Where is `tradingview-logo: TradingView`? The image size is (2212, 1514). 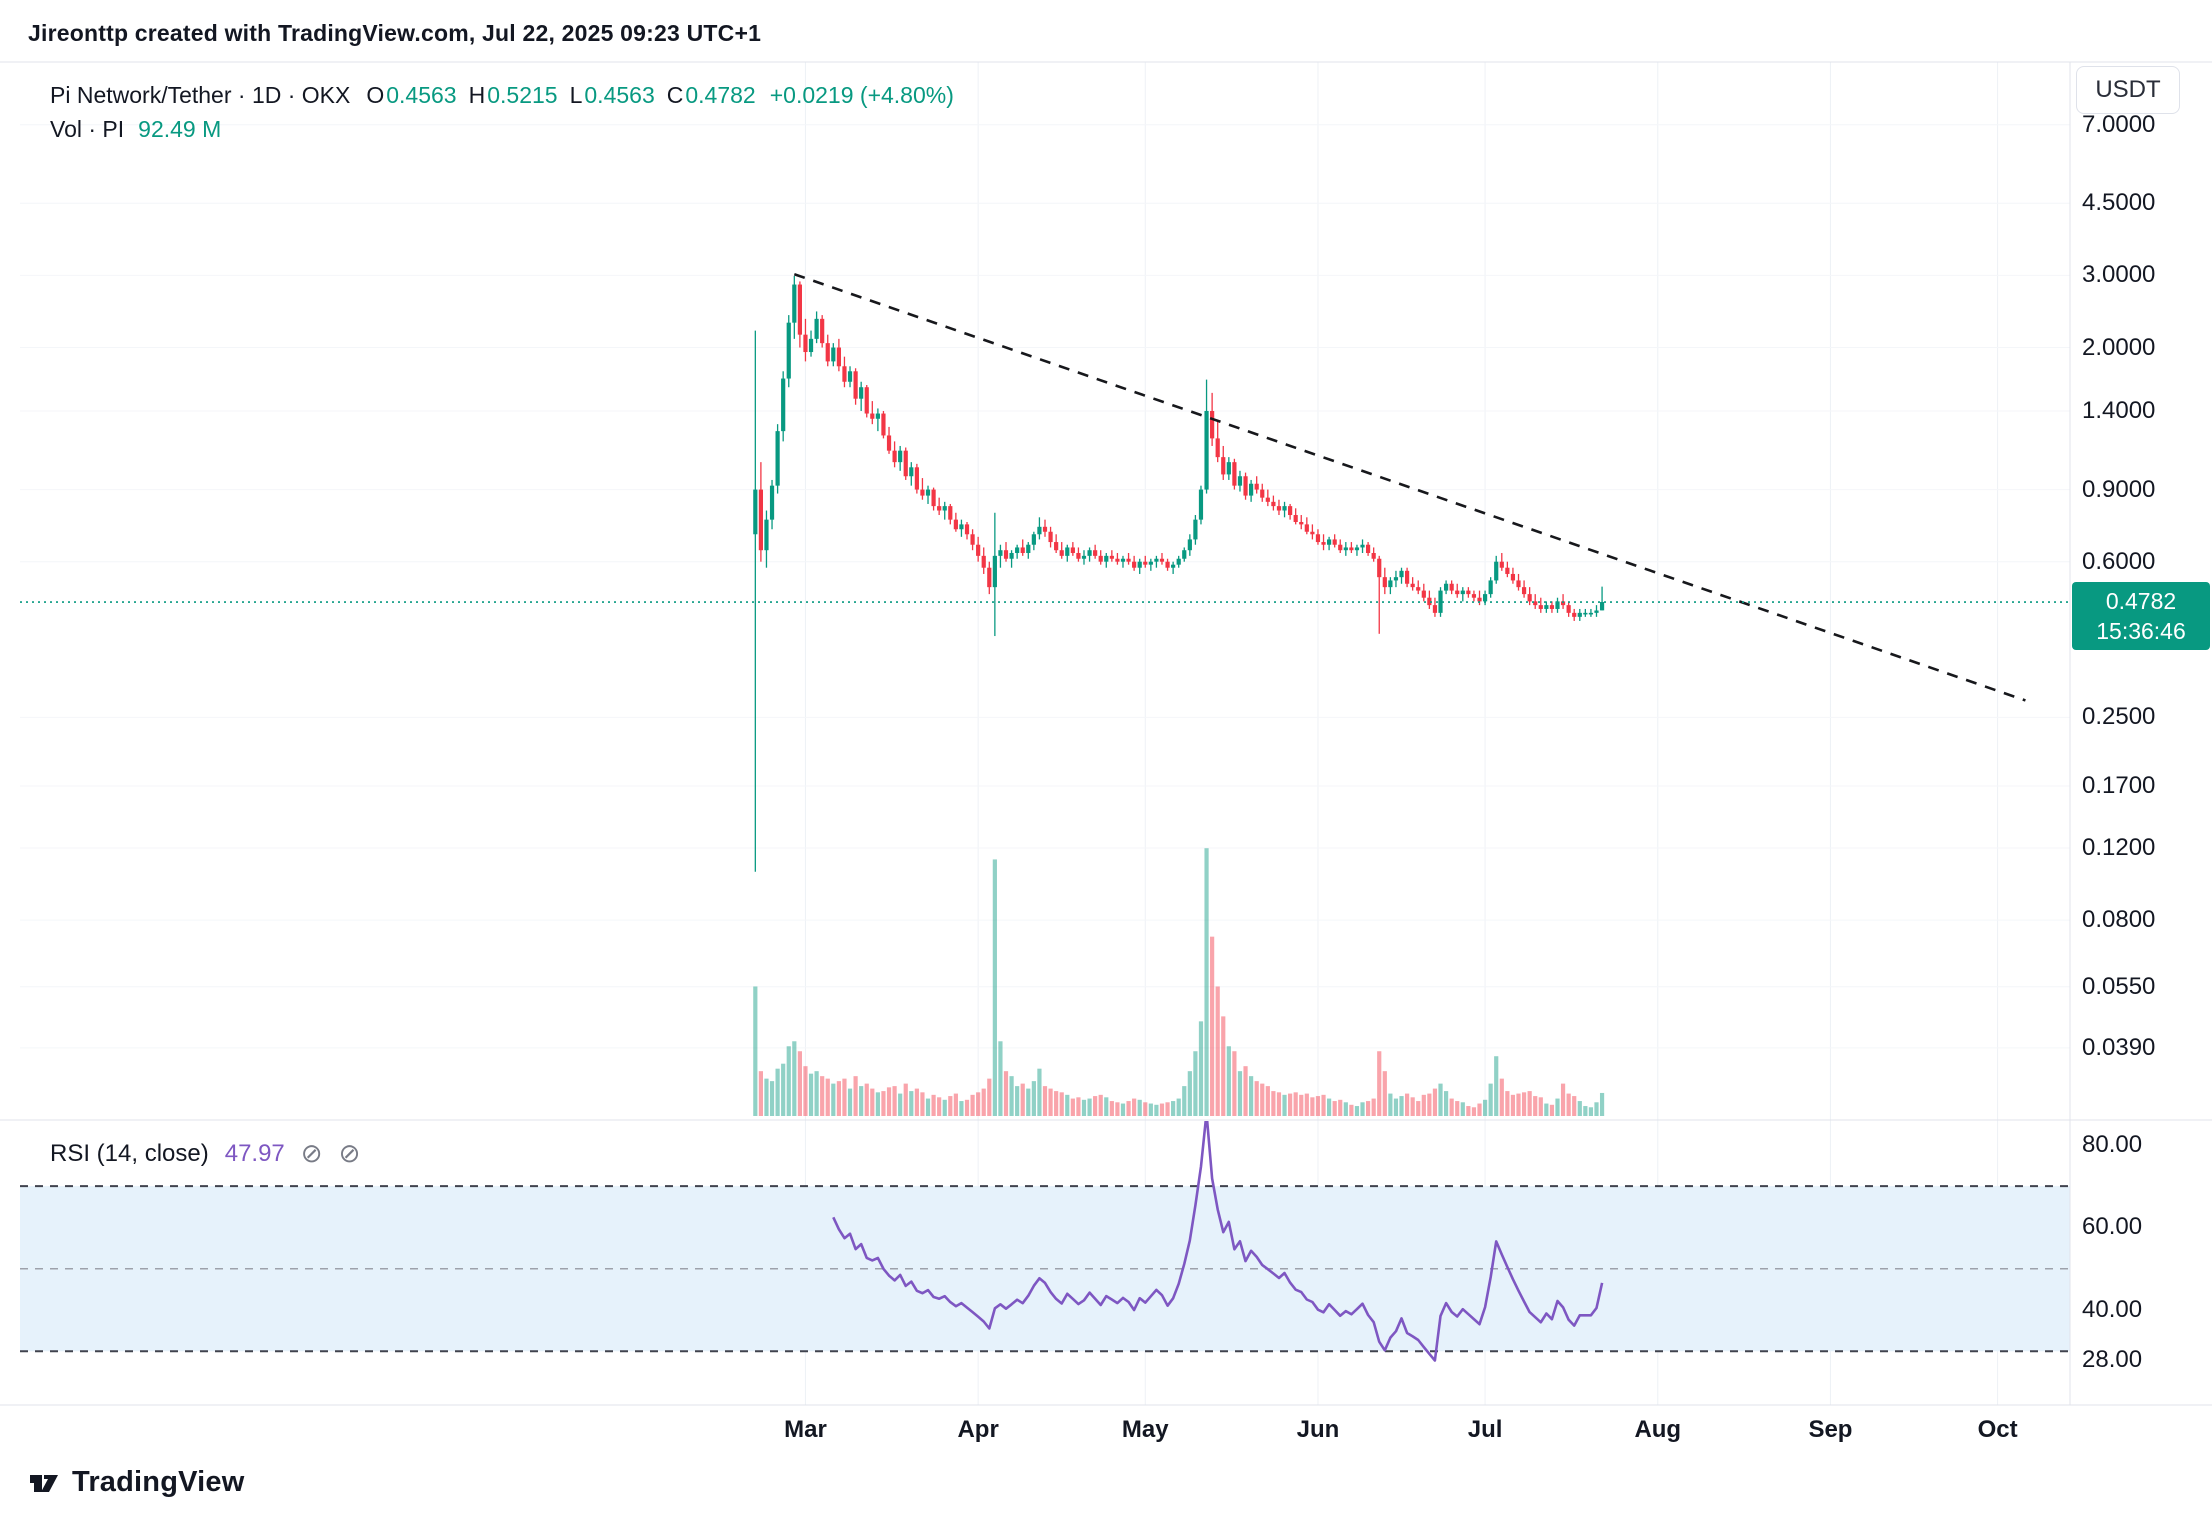 tradingview-logo: TradingView is located at coordinates (135, 1482).